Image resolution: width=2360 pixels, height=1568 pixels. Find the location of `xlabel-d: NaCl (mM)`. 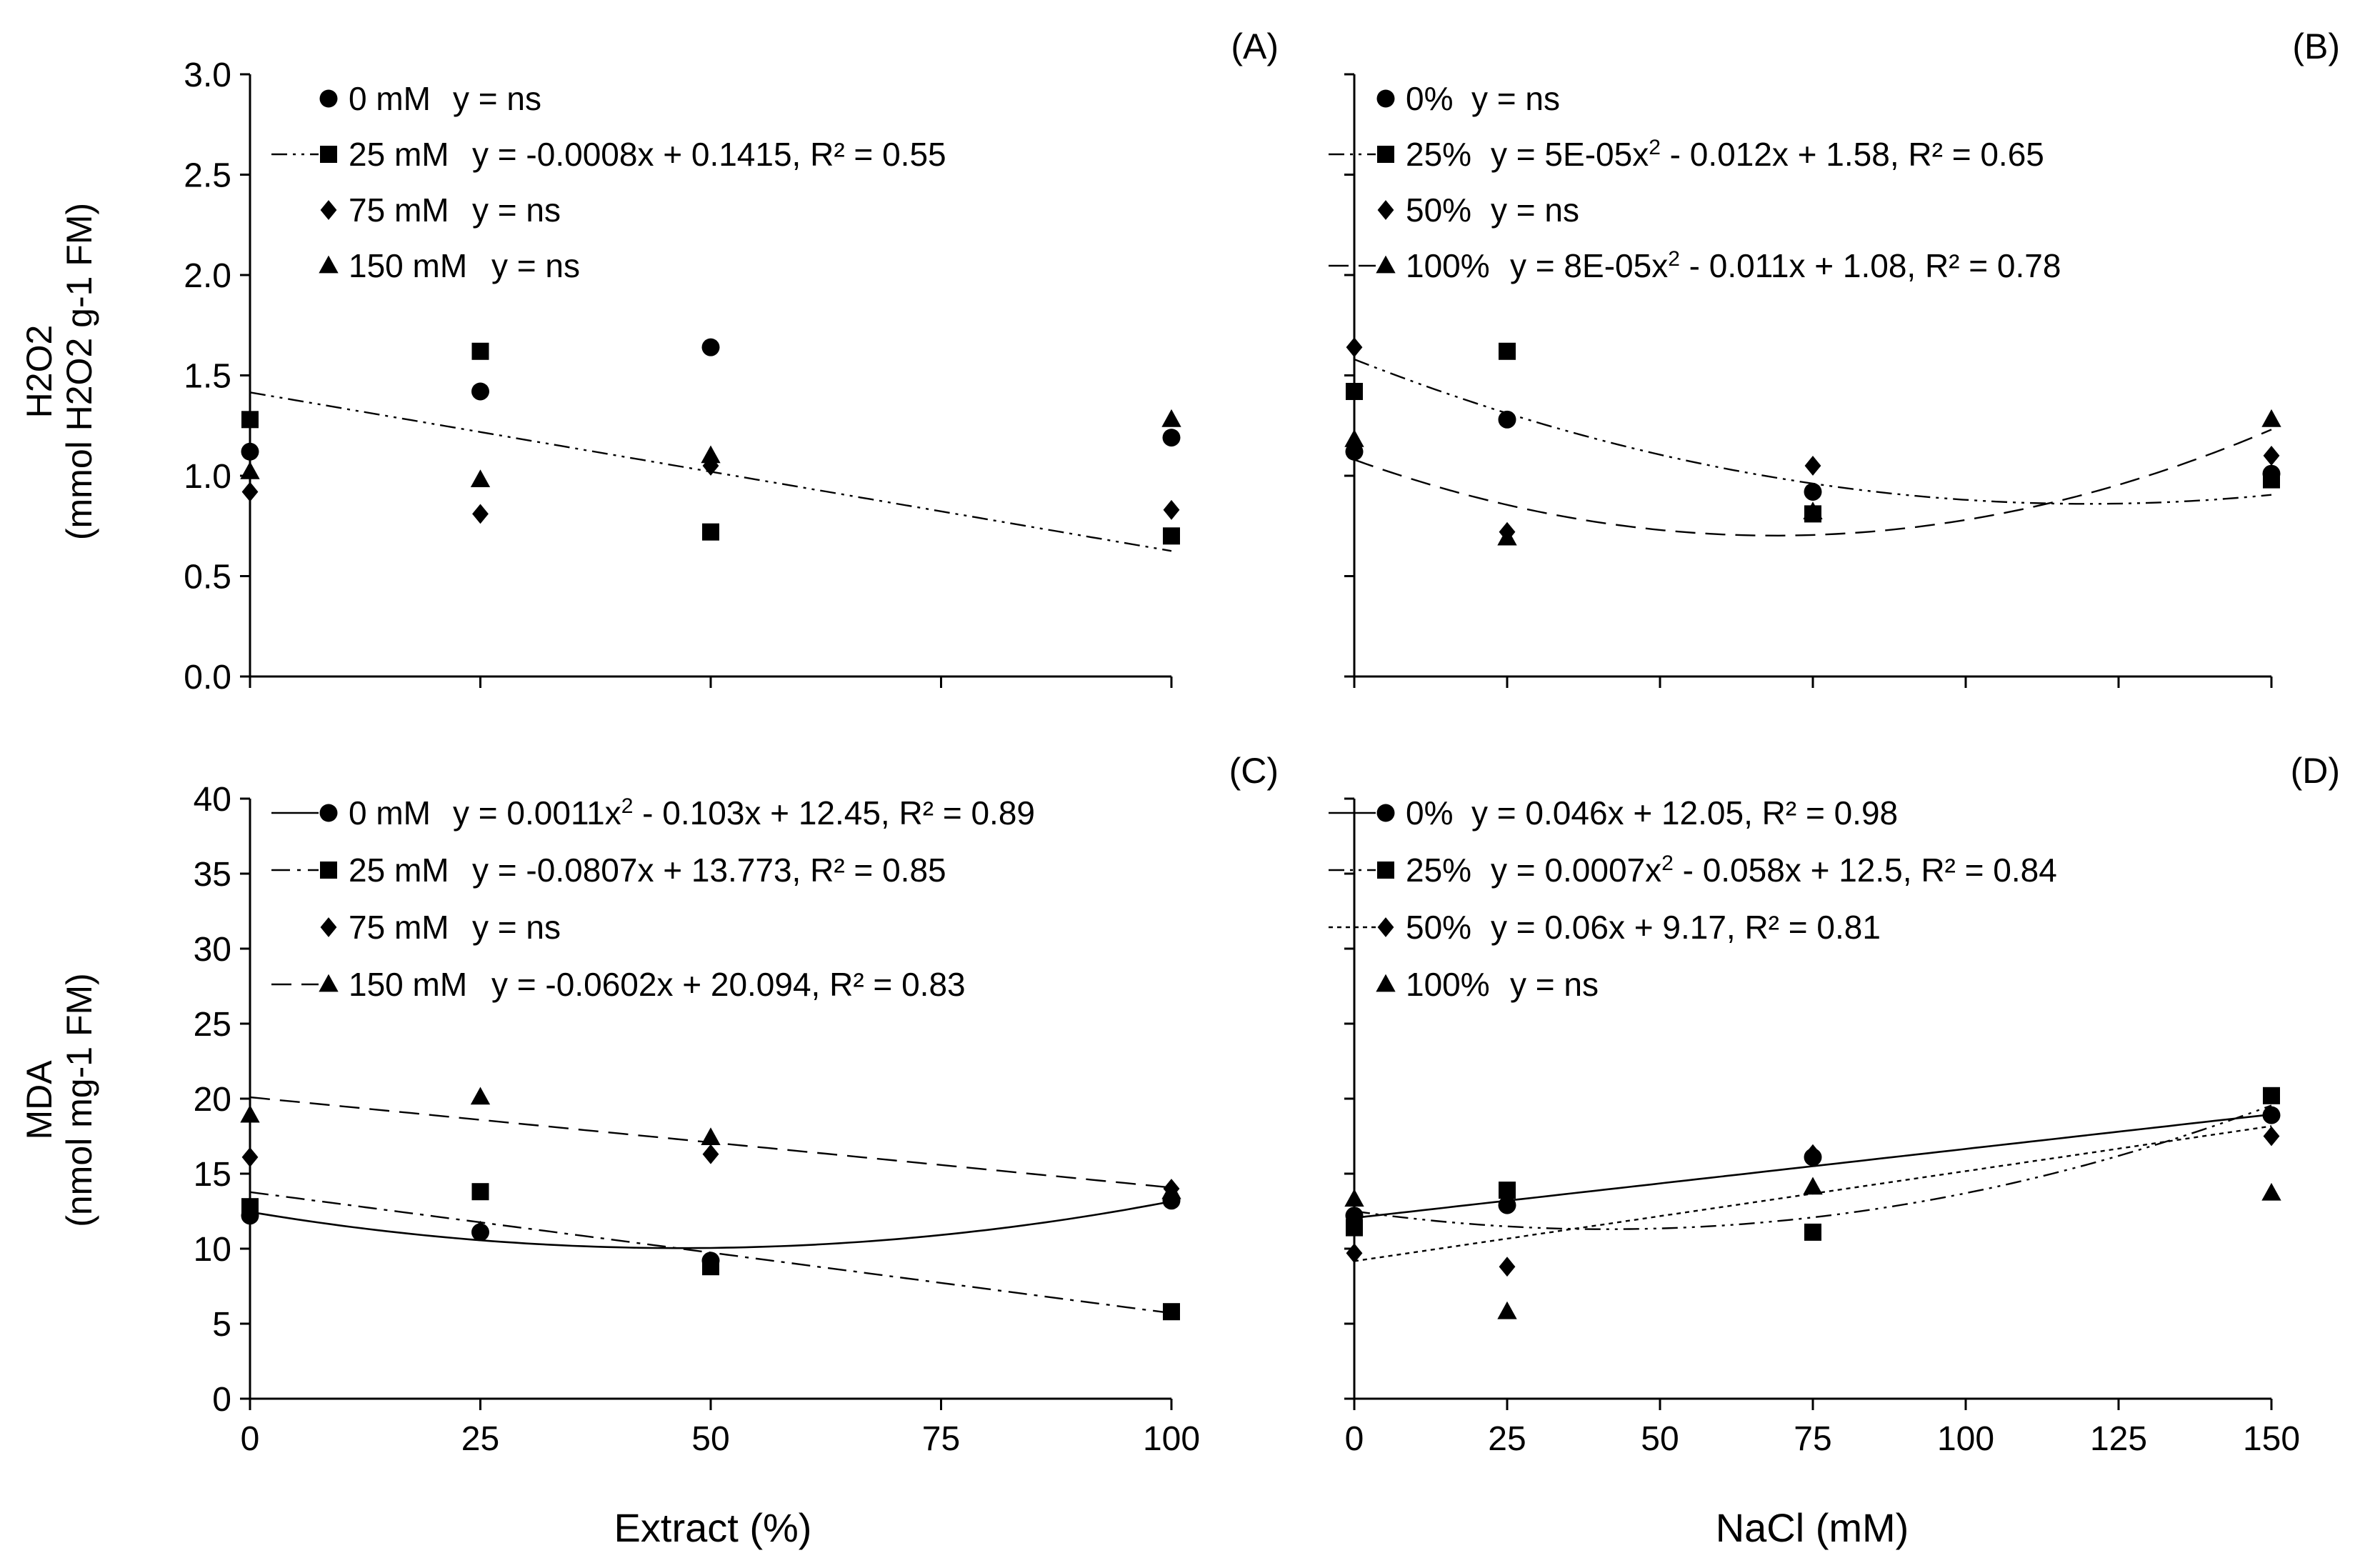

xlabel-d: NaCl (mM) is located at coordinates (1812, 1527).